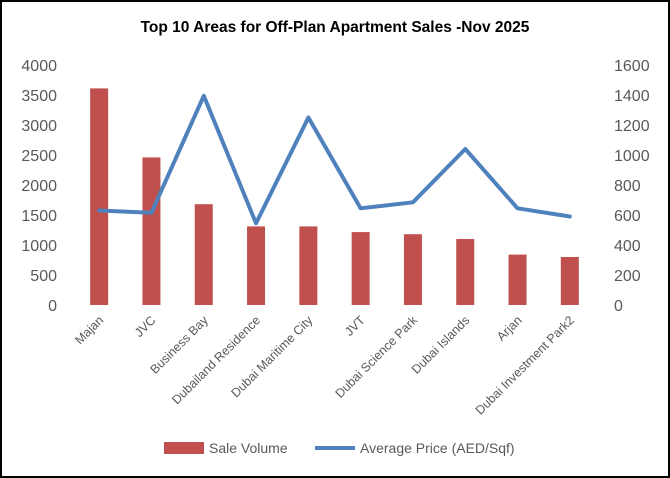 The height and width of the screenshot is (478, 670). What do you see at coordinates (39, 96) in the screenshot?
I see `y-left-tick-label: 3500` at bounding box center [39, 96].